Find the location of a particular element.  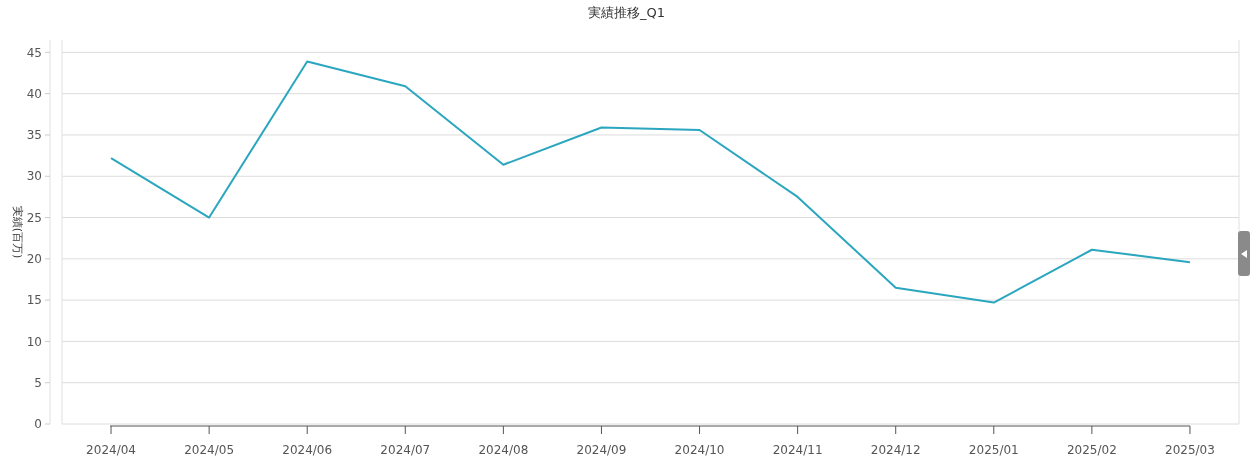

x-tick-label: 2024/12 is located at coordinates (895, 450).